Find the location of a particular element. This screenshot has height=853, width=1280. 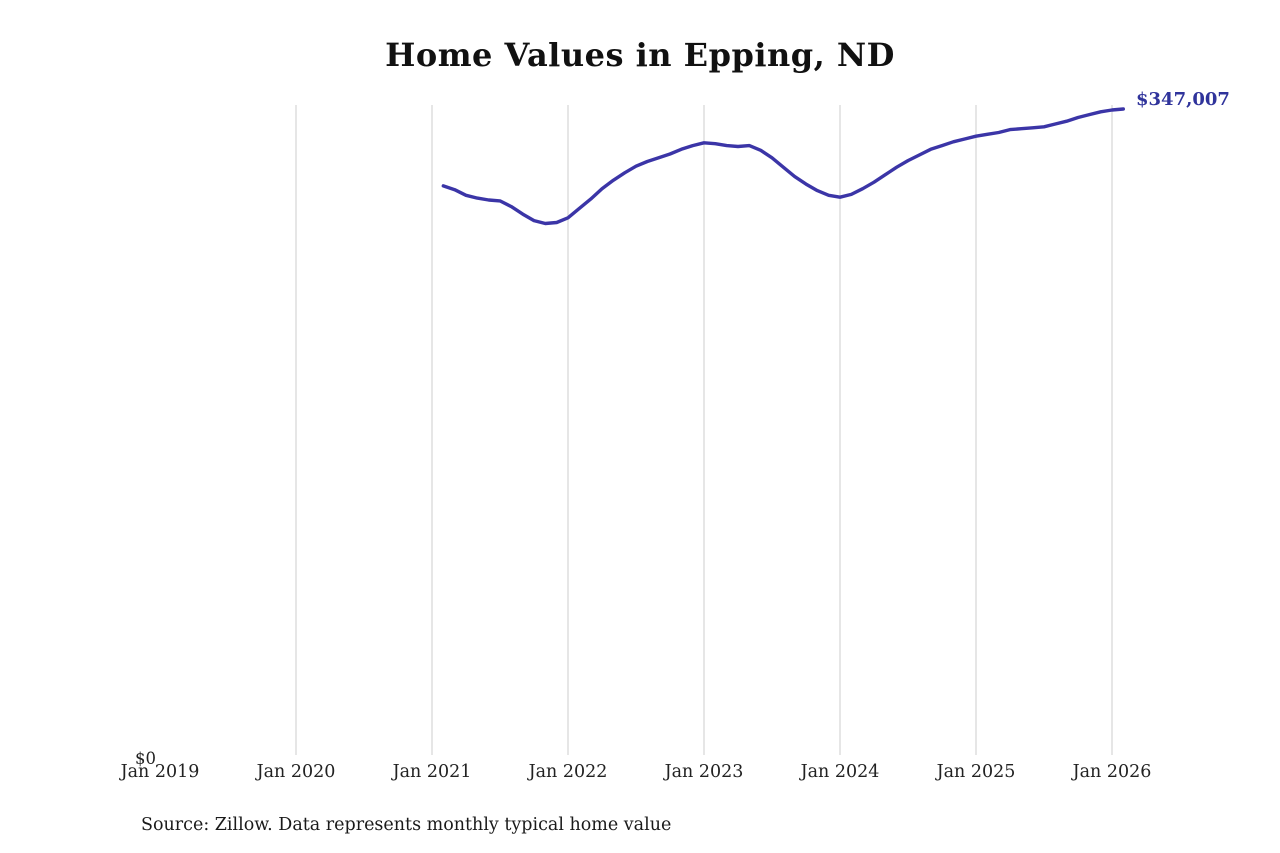

x-axis-label: Jan 2026 is located at coordinates (1112, 772).